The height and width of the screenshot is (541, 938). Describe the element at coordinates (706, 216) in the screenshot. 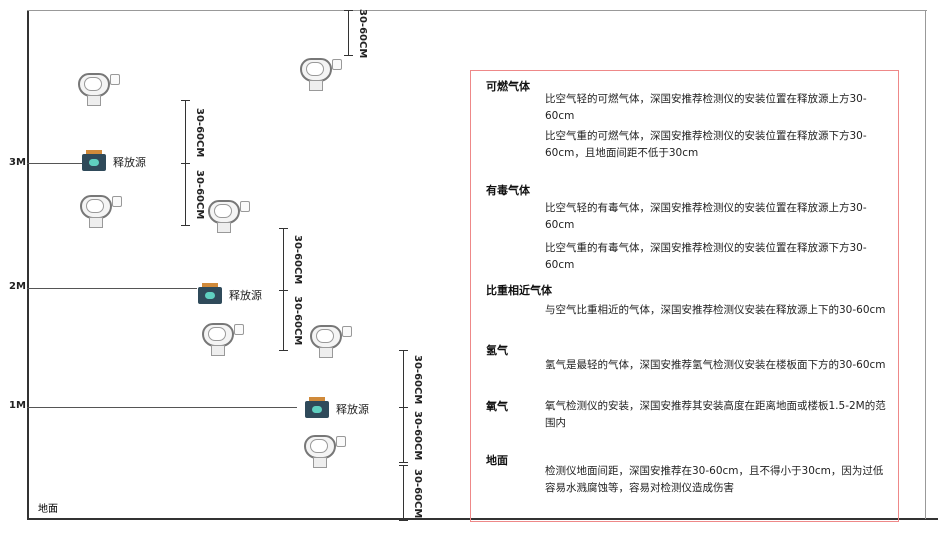

I see `note-text: 比空气轻的有毒气体，深国安推荐检测仪的安装位置在释放源上方30-60cm` at that location.